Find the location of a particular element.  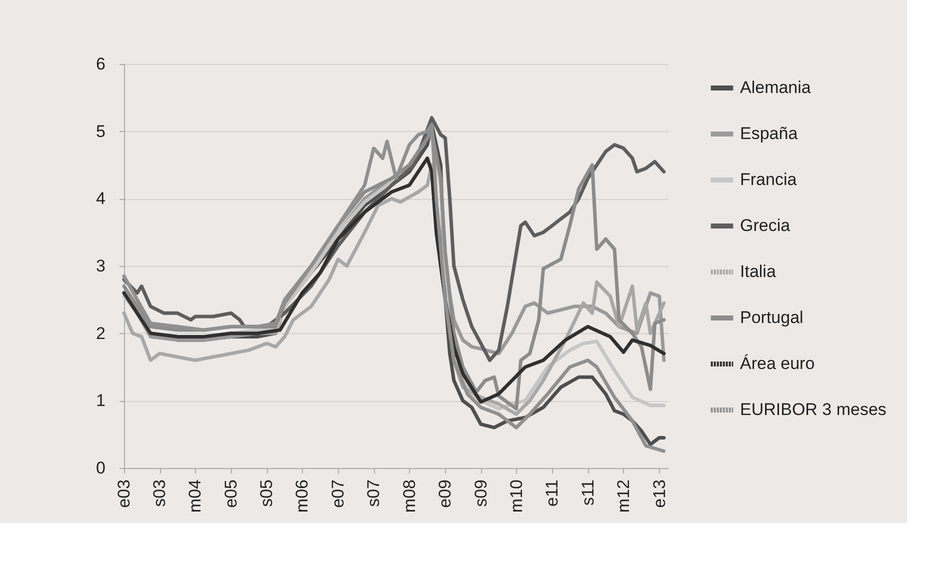

legend-label: Italia is located at coordinates (758, 271).